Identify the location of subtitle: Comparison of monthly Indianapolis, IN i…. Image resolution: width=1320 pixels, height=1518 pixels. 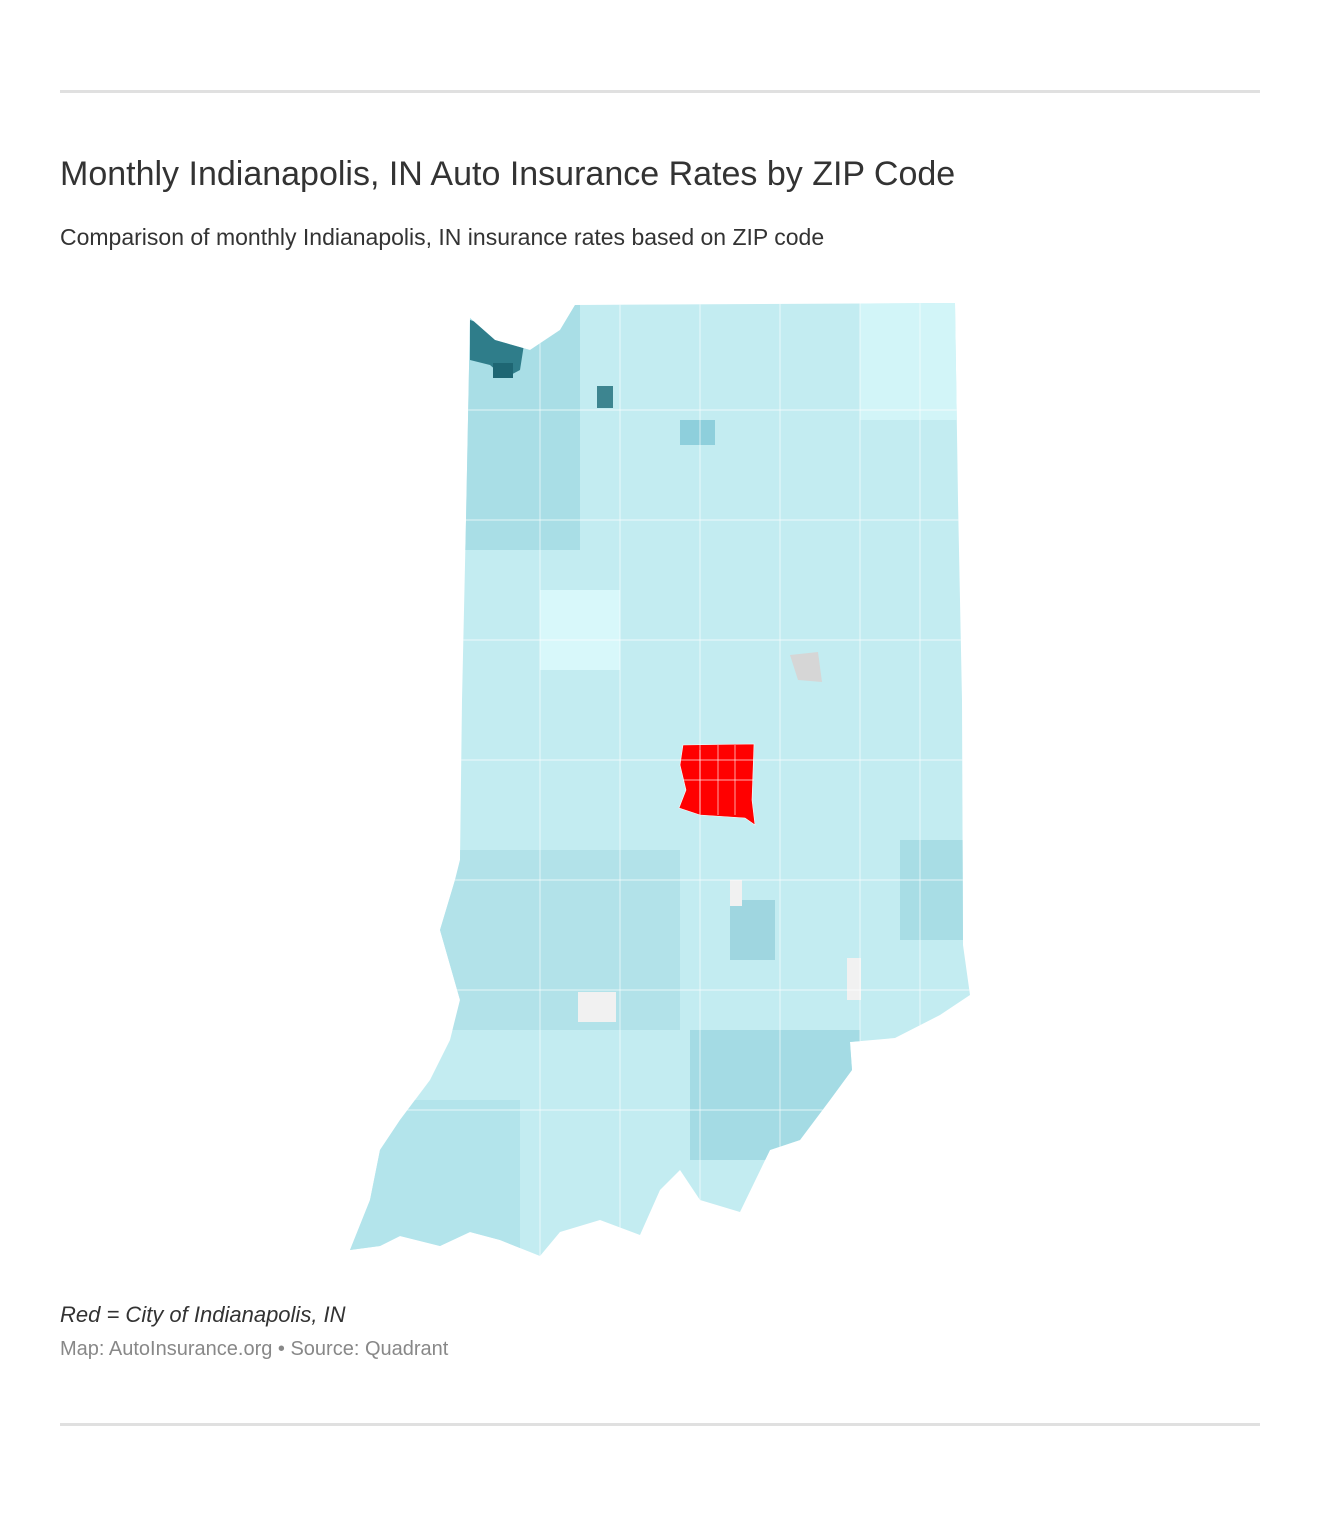
(442, 237).